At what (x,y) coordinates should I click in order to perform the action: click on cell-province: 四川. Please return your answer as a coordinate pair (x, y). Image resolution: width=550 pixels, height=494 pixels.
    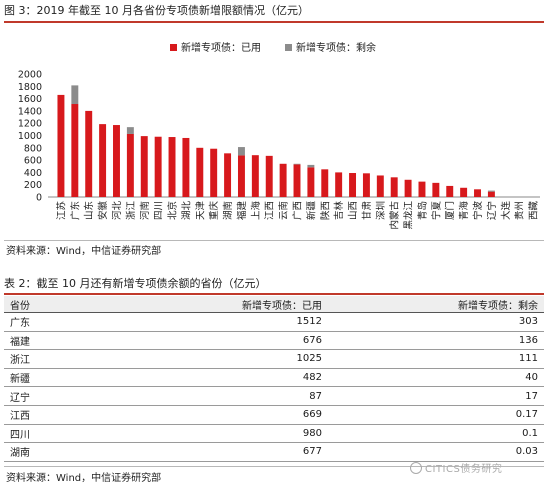
    Looking at the image, I should click on (60, 434).